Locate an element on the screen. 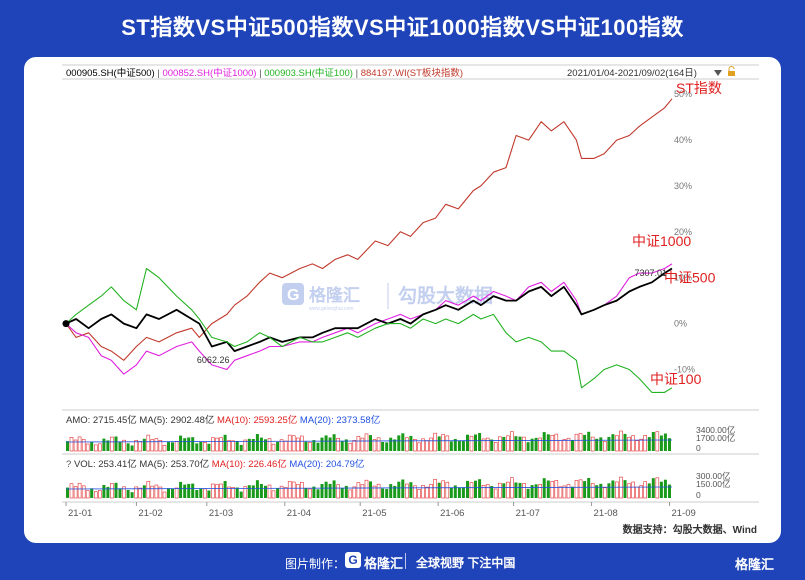  series-code: 000903.SH(中证100) is located at coordinates (308, 73).